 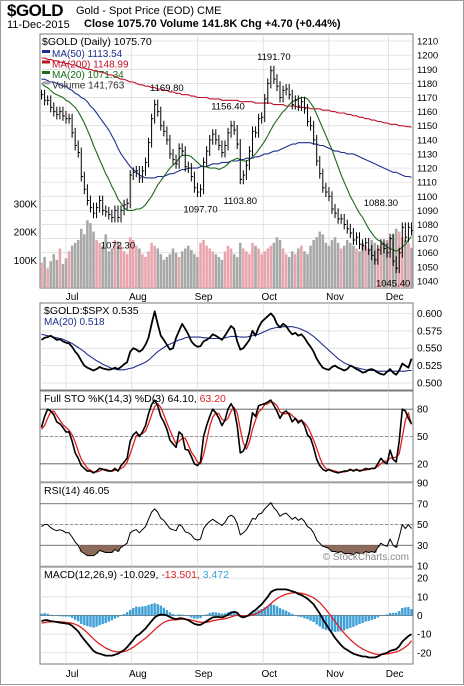 I want to click on month-label: Jul, so click(x=72, y=297).